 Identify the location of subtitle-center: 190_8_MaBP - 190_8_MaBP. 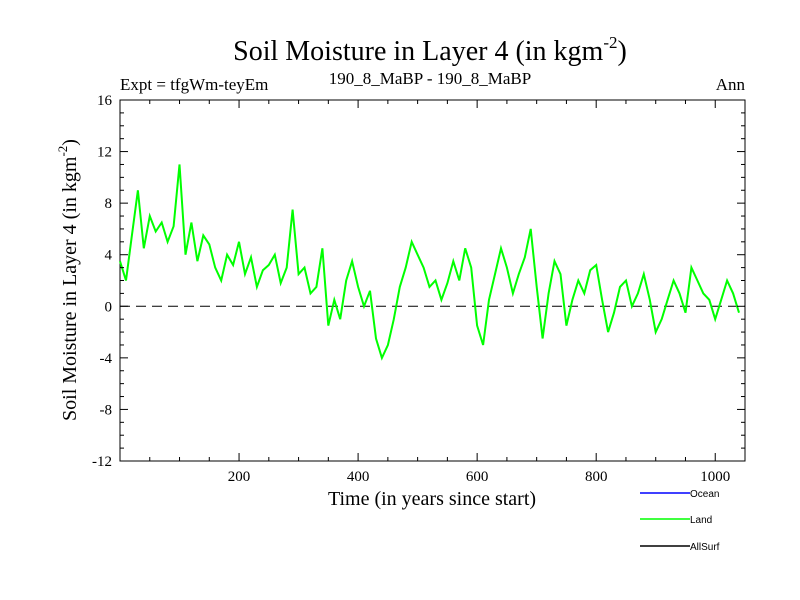
(430, 78).